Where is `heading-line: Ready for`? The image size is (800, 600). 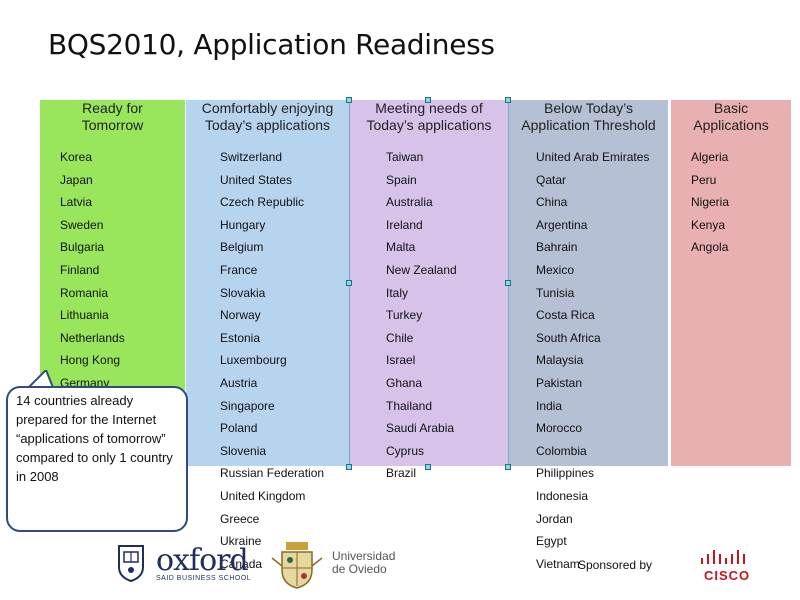
heading-line: Ready for is located at coordinates (112, 108).